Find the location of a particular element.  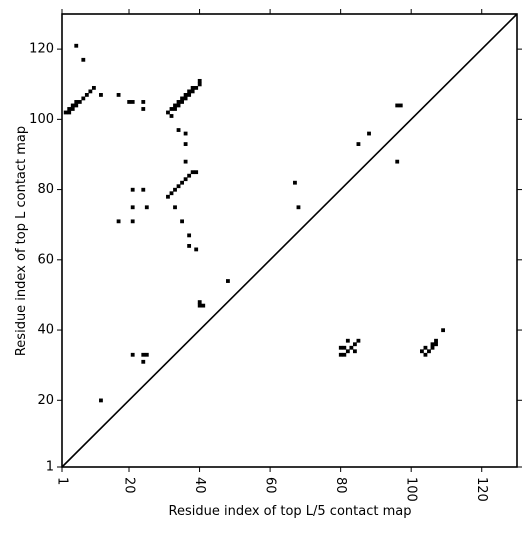

y-axis-title: Residue index of top L contact map is located at coordinates (21, 241).